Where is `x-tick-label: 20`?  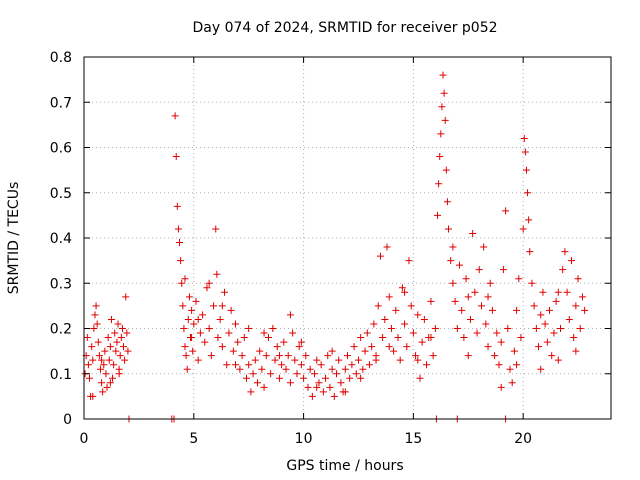
x-tick-label: 20 is located at coordinates (523, 439).